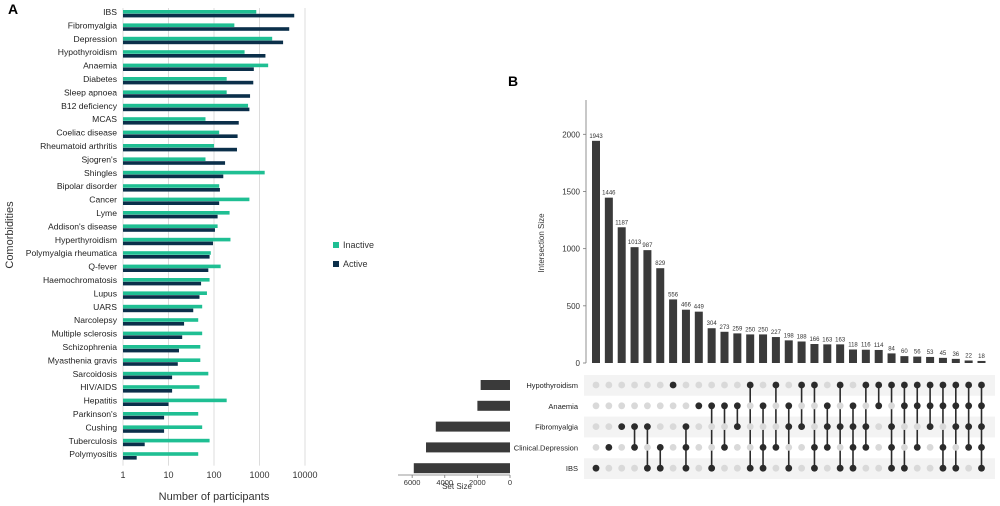 The image size is (1000, 506). Describe the element at coordinates (80, 280) in the screenshot. I see `category-label: Haemochromatosis` at that location.